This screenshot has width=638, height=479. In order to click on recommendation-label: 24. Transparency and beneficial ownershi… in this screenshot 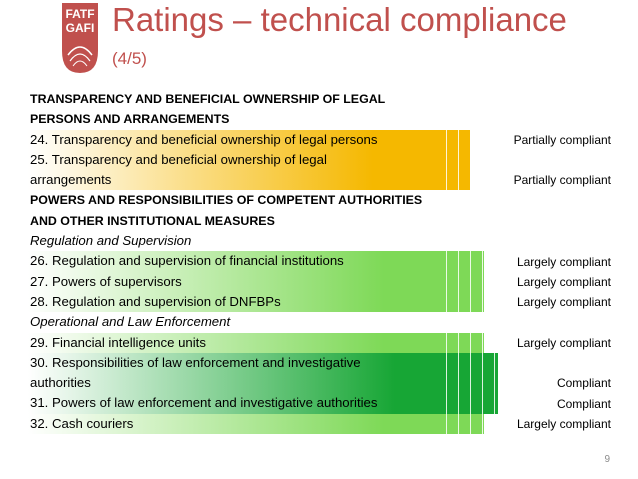, I will do `click(204, 139)`.